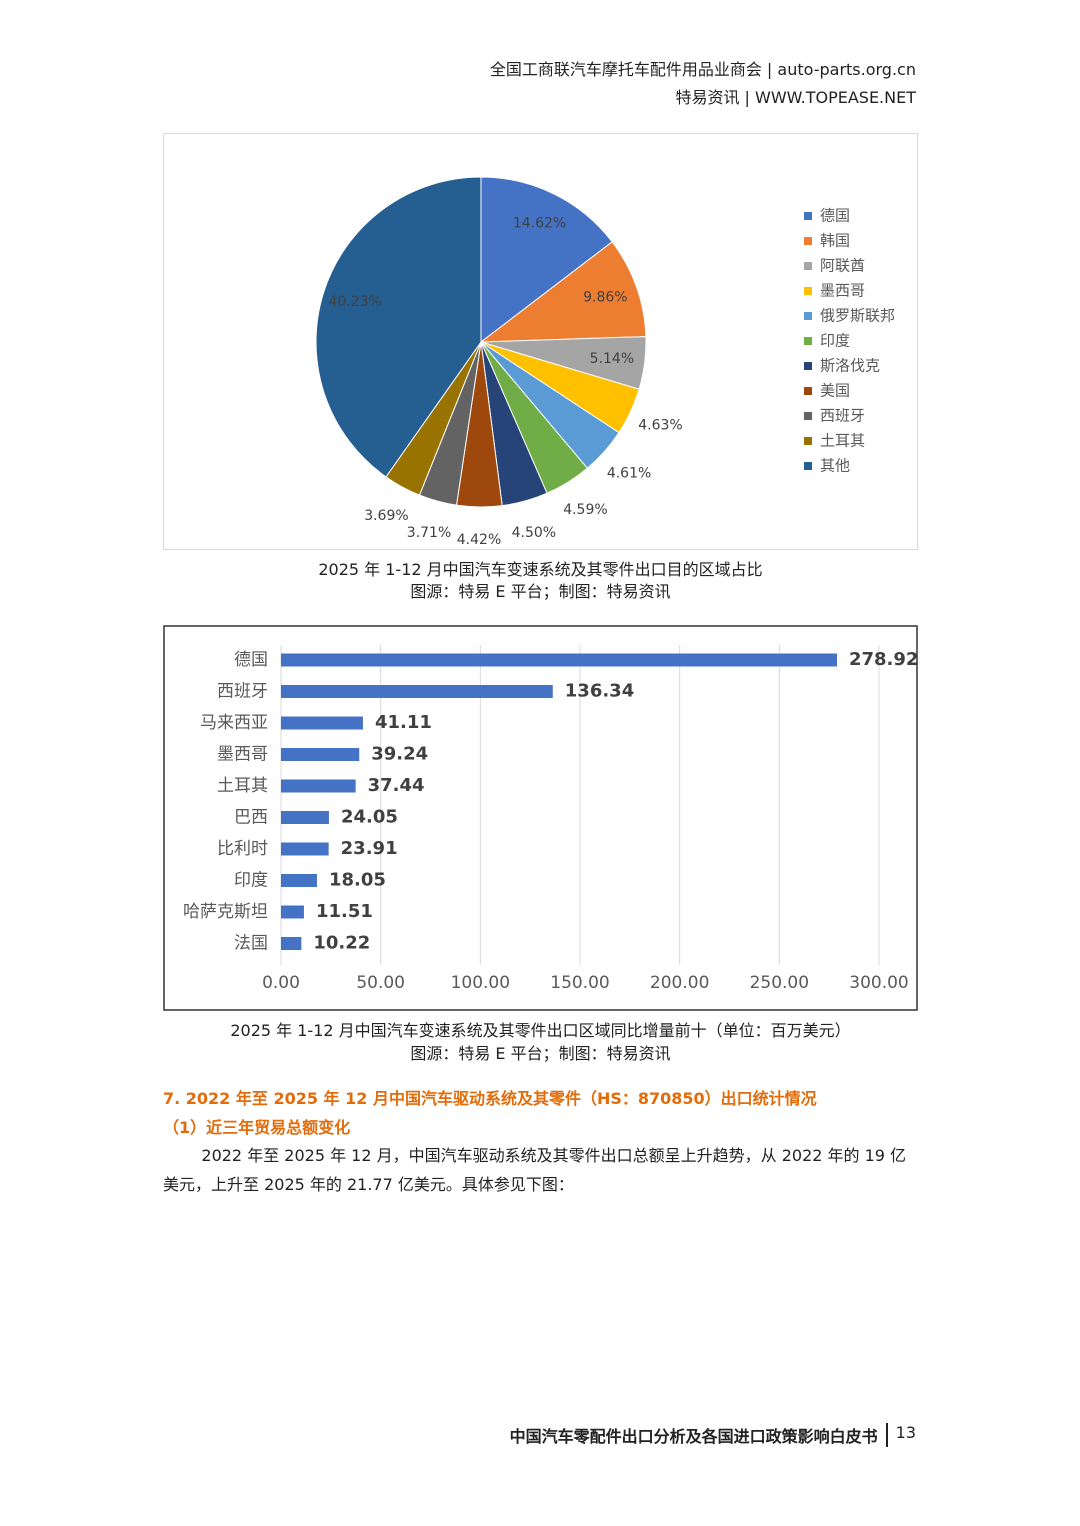 This screenshot has height=1526, width=1080. What do you see at coordinates (242, 692) in the screenshot?
I see `y-tick-label: 西班牙` at bounding box center [242, 692].